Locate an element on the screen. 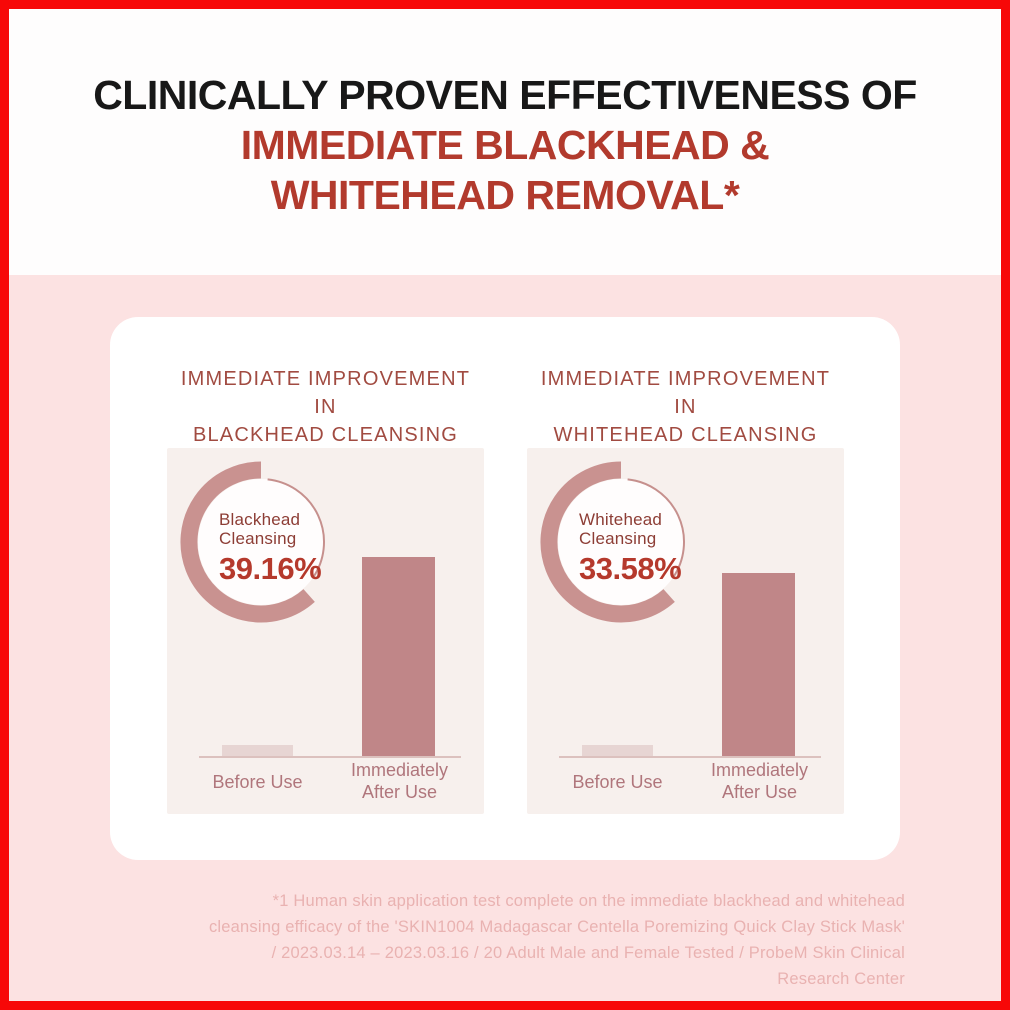  donut-center-text: Whitehead Cleansing 33.58% is located at coordinates (630, 548).